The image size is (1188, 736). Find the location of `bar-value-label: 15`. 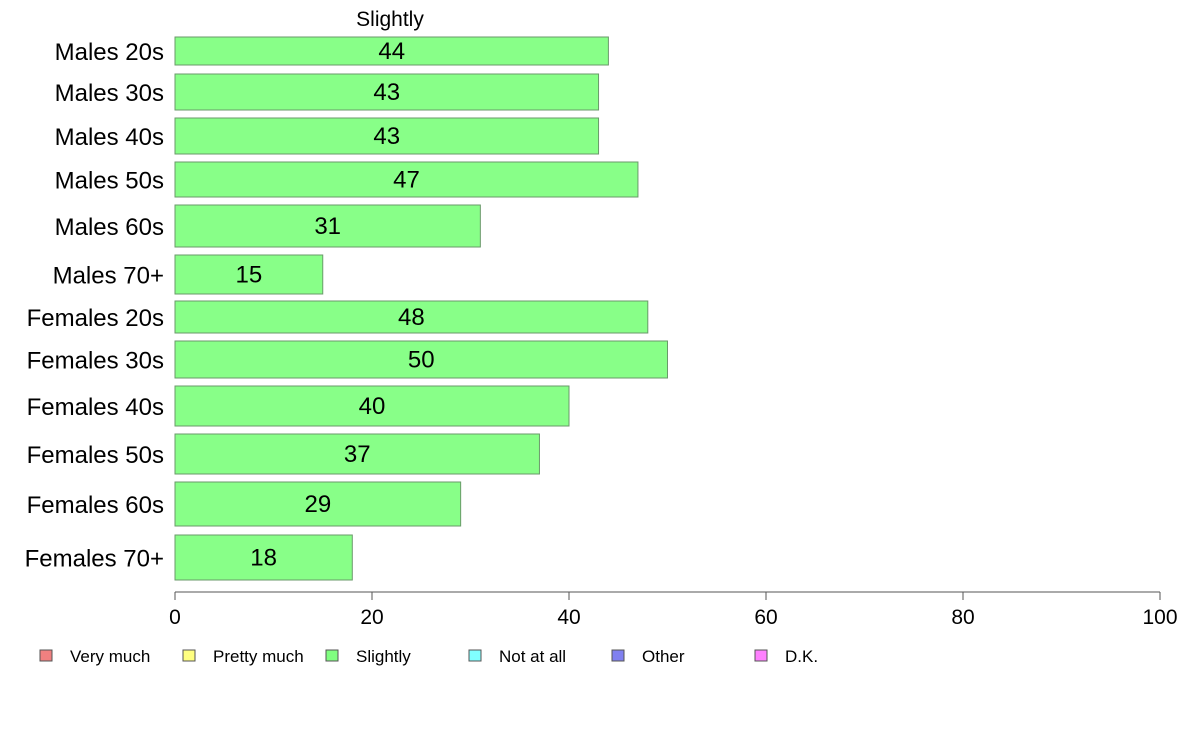

bar-value-label: 15 is located at coordinates (249, 275).